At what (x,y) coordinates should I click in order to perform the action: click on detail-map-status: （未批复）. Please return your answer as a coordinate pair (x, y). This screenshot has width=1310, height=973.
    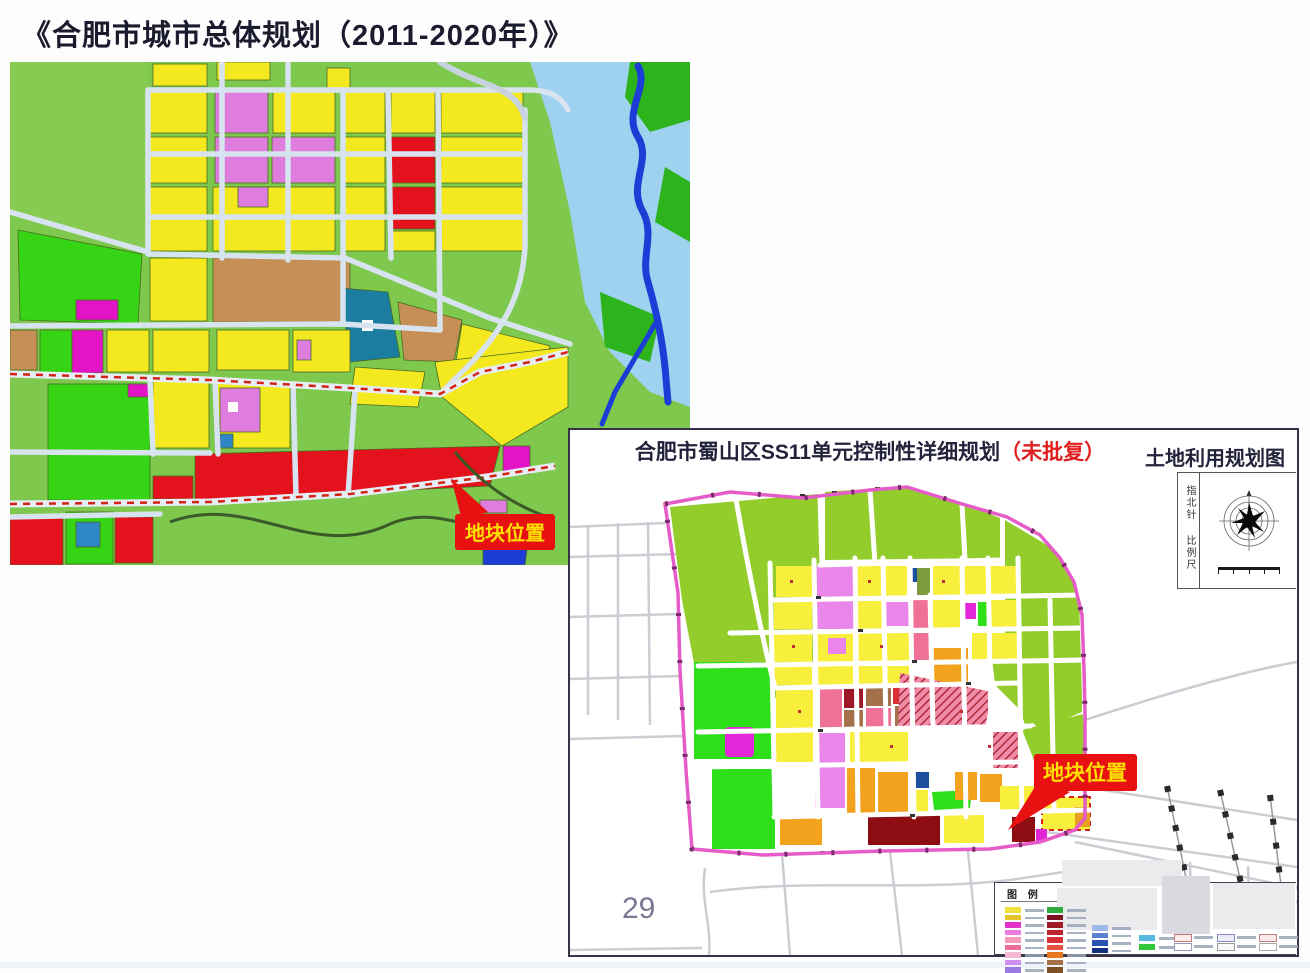
    Looking at the image, I should click on (1053, 452).